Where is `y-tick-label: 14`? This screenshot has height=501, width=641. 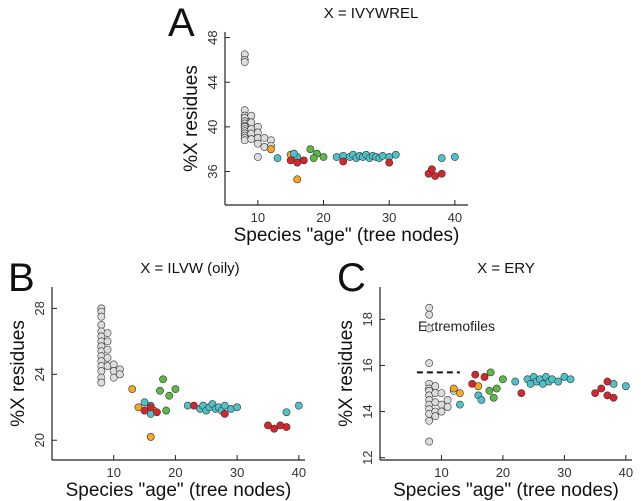 y-tick-label: 14 is located at coordinates (367, 411).